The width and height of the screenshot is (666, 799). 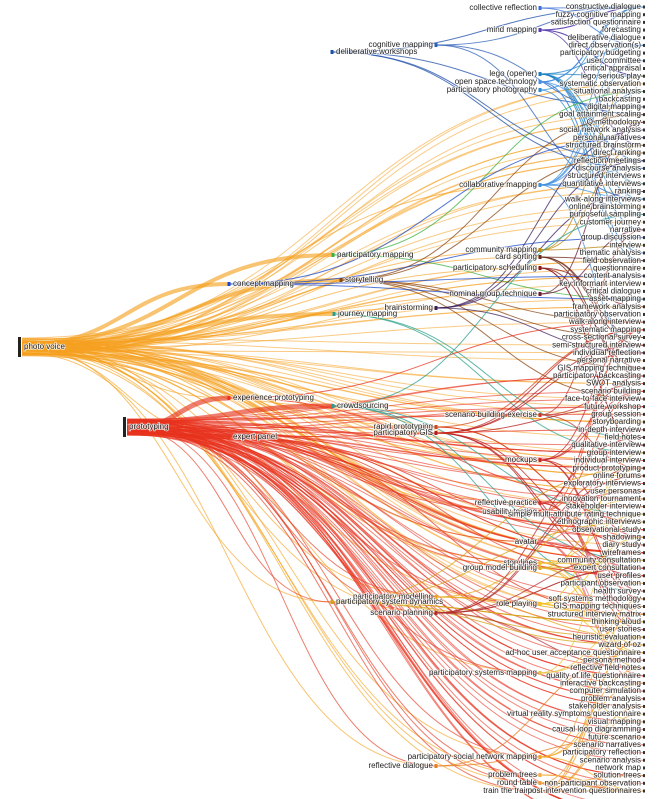 What do you see at coordinates (602, 752) in the screenshot?
I see `method-label: participatory reflection` at bounding box center [602, 752].